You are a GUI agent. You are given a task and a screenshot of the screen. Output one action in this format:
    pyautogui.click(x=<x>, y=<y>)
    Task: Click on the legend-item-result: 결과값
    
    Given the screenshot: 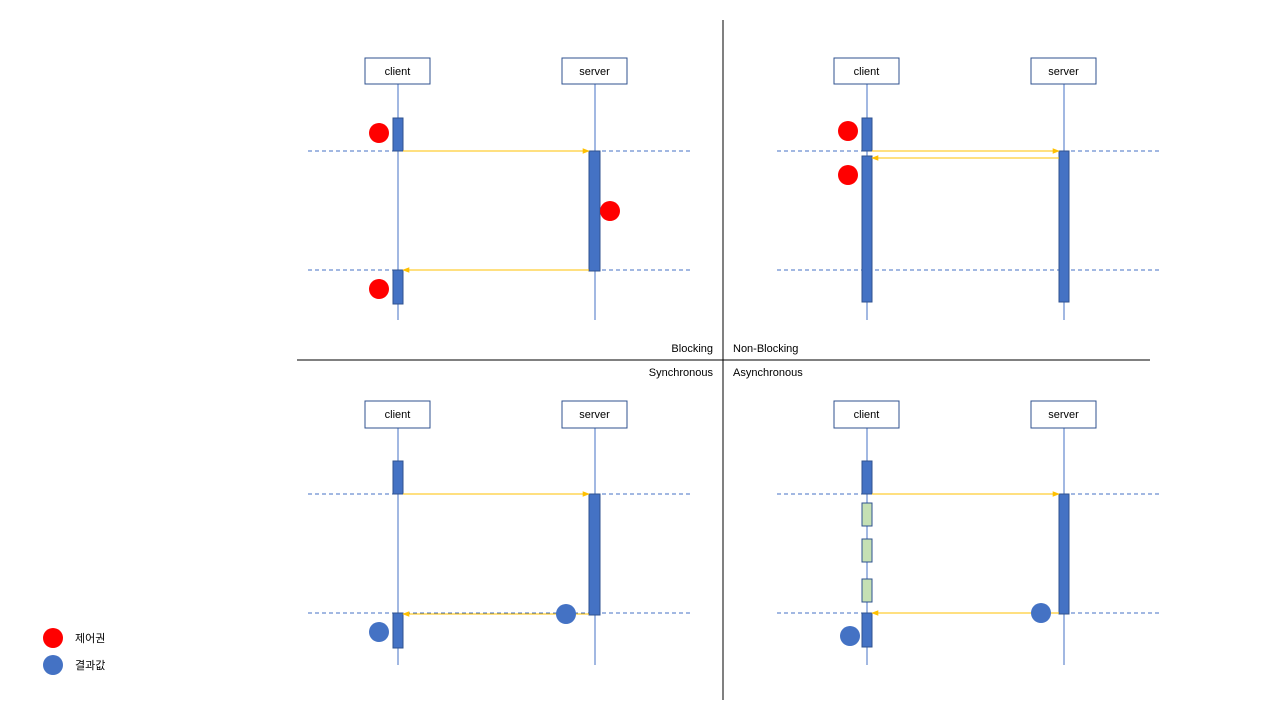 What is the action you would take?
    pyautogui.click(x=74, y=665)
    